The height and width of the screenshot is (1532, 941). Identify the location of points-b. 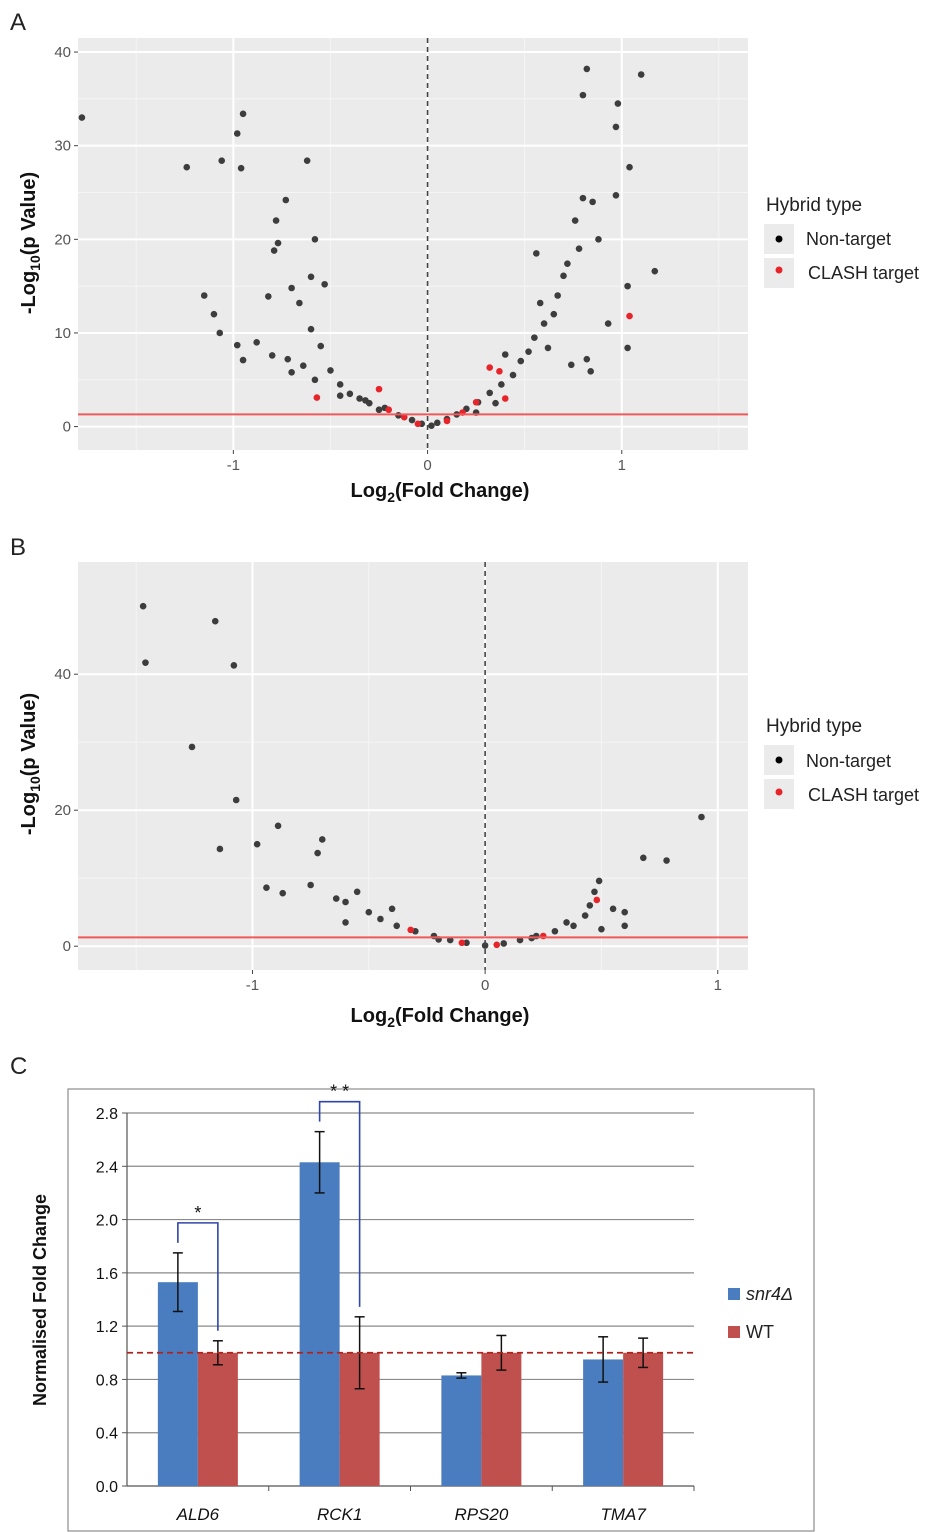
(422, 775).